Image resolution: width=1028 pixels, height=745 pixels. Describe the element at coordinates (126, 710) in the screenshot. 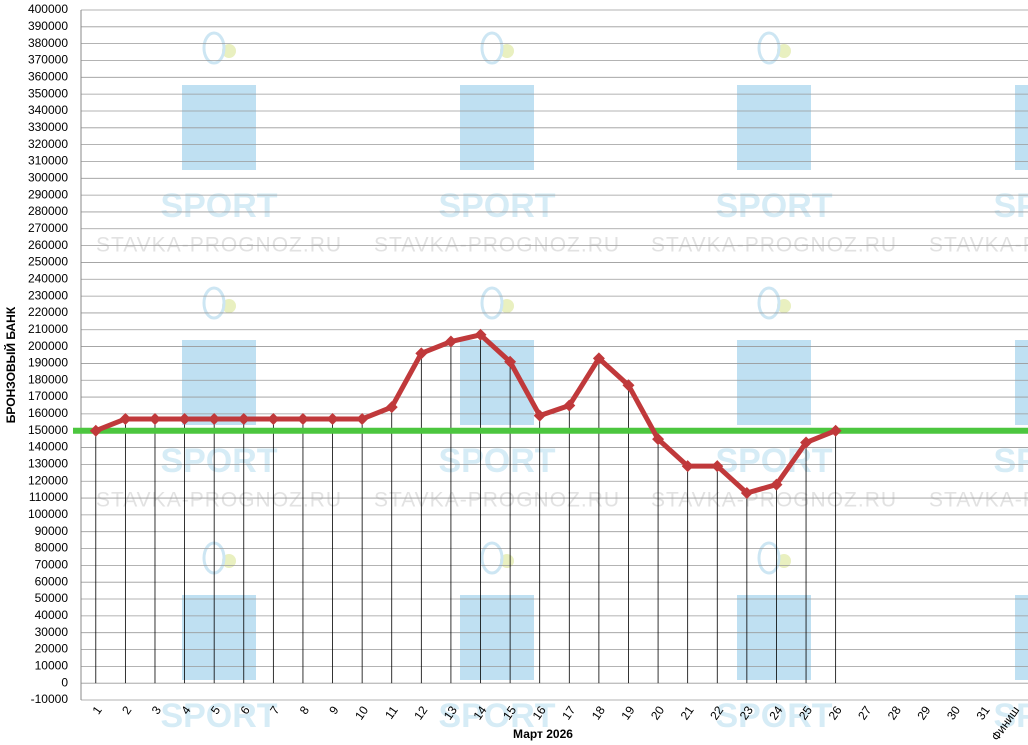

I see `x-tick-label: 2` at that location.